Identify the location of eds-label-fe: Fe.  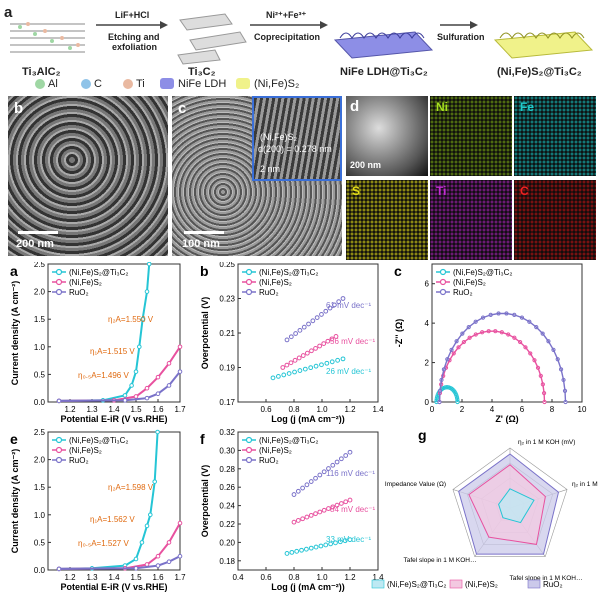
(527, 107).